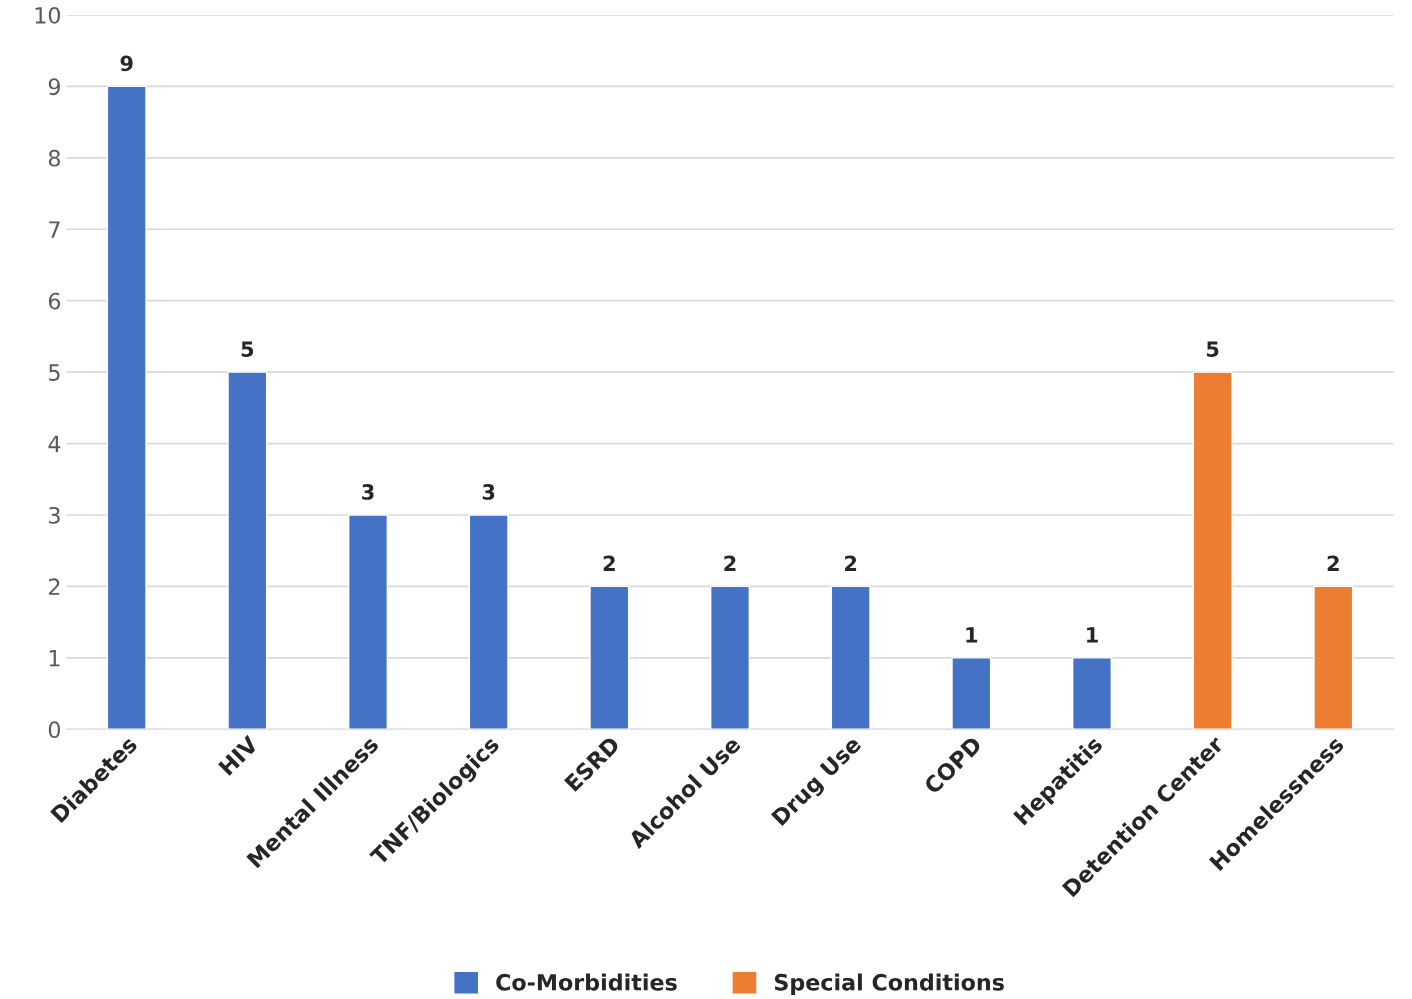 This screenshot has width=1412, height=999. I want to click on y-tick-label: 1, so click(54, 658).